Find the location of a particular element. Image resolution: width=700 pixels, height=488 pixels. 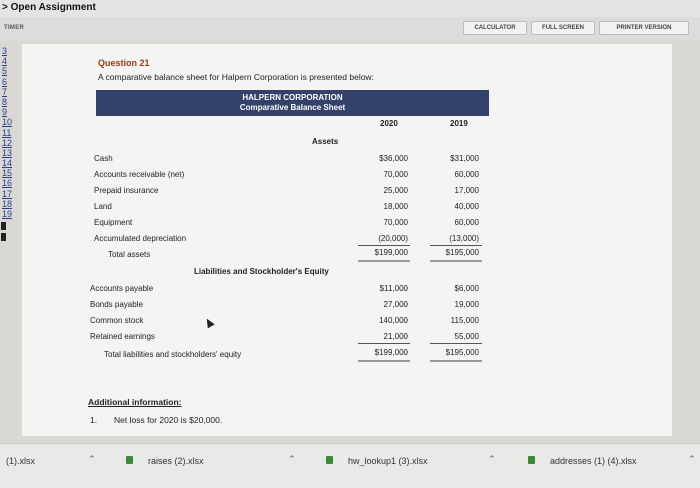

liability-row-label: Accounts payable is located at coordinates (122, 288).